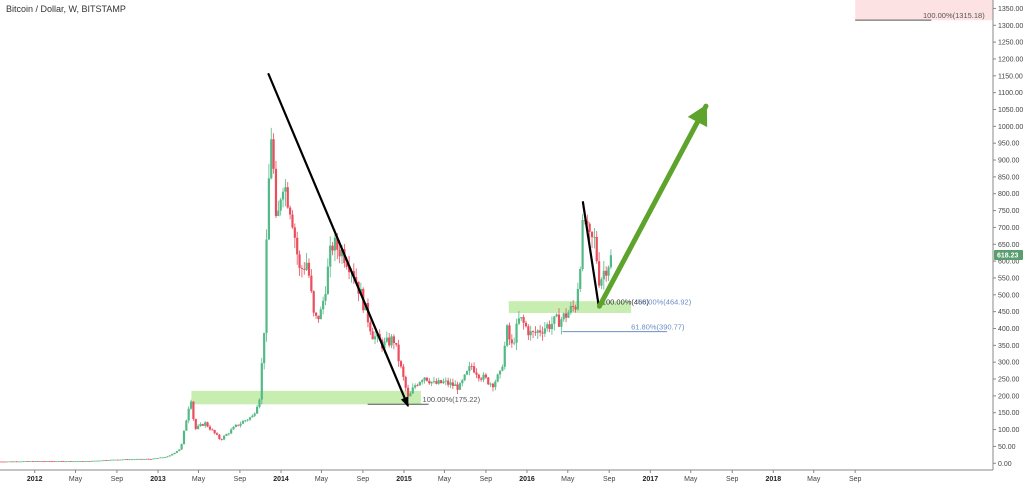  Describe the element at coordinates (1005, 464) in the screenshot. I see `y-tick-label-0: 0.00` at that location.